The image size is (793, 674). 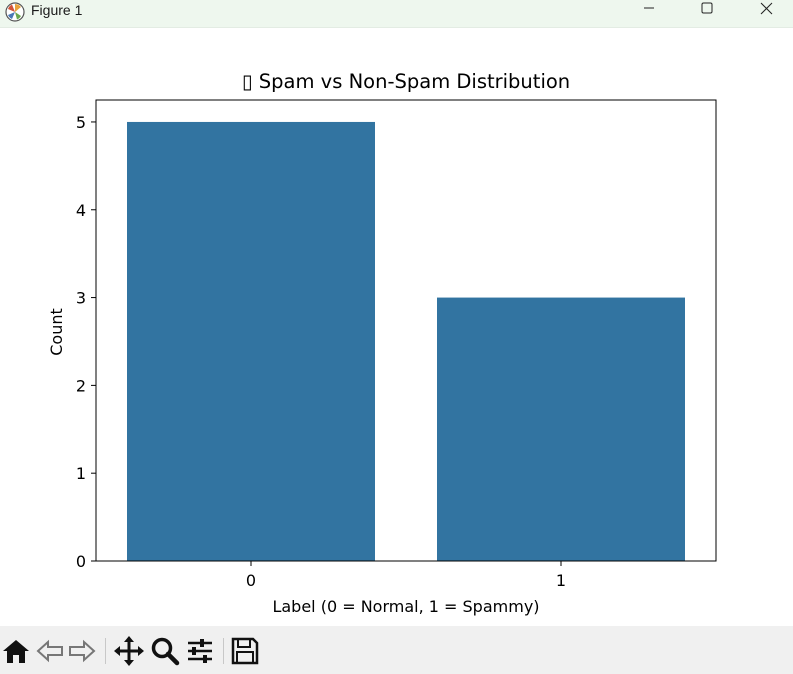 I want to click on pan-icon, so click(x=129, y=651).